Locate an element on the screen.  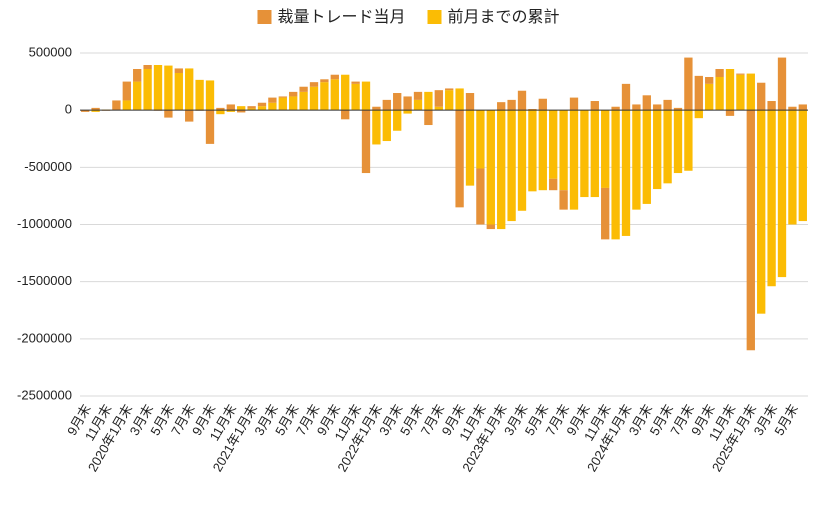
y-tick-label: 500000 is located at coordinates (50, 51).